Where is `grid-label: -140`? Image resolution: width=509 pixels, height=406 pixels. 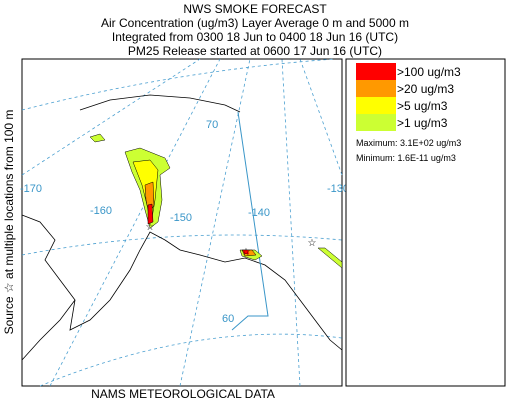 grid-label: -140 is located at coordinates (259, 213).